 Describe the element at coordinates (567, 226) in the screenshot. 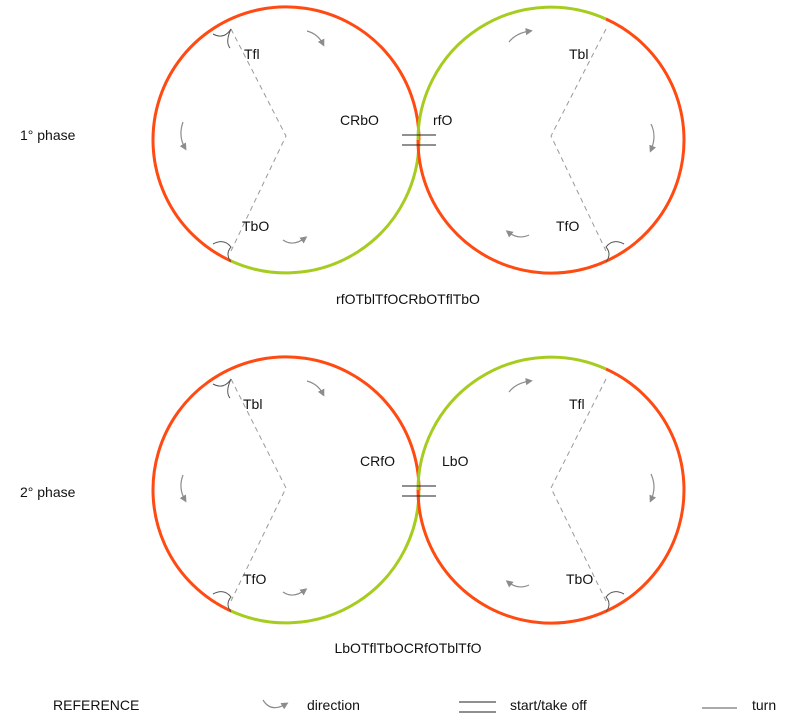

I see `right-bottom-label: TfO` at that location.